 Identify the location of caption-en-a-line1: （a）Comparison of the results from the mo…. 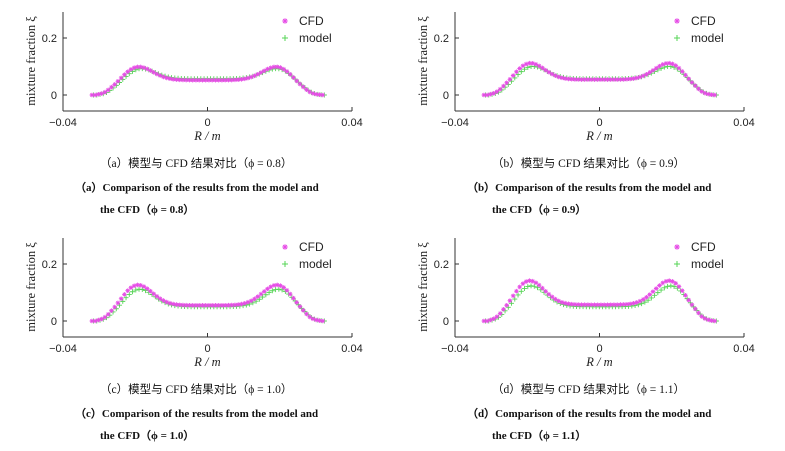
(197, 188).